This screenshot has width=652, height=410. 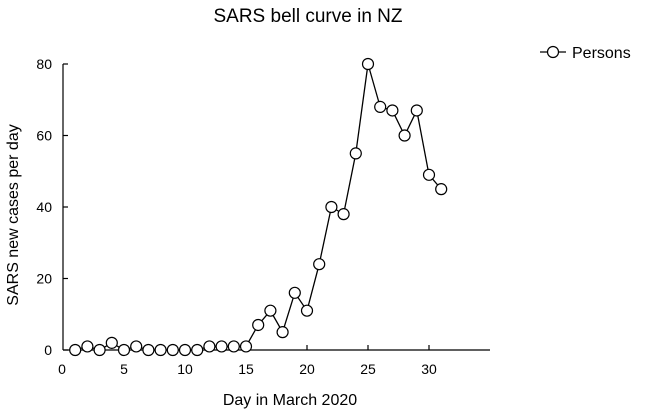 What do you see at coordinates (246, 369) in the screenshot?
I see `x-tick-label: 15` at bounding box center [246, 369].